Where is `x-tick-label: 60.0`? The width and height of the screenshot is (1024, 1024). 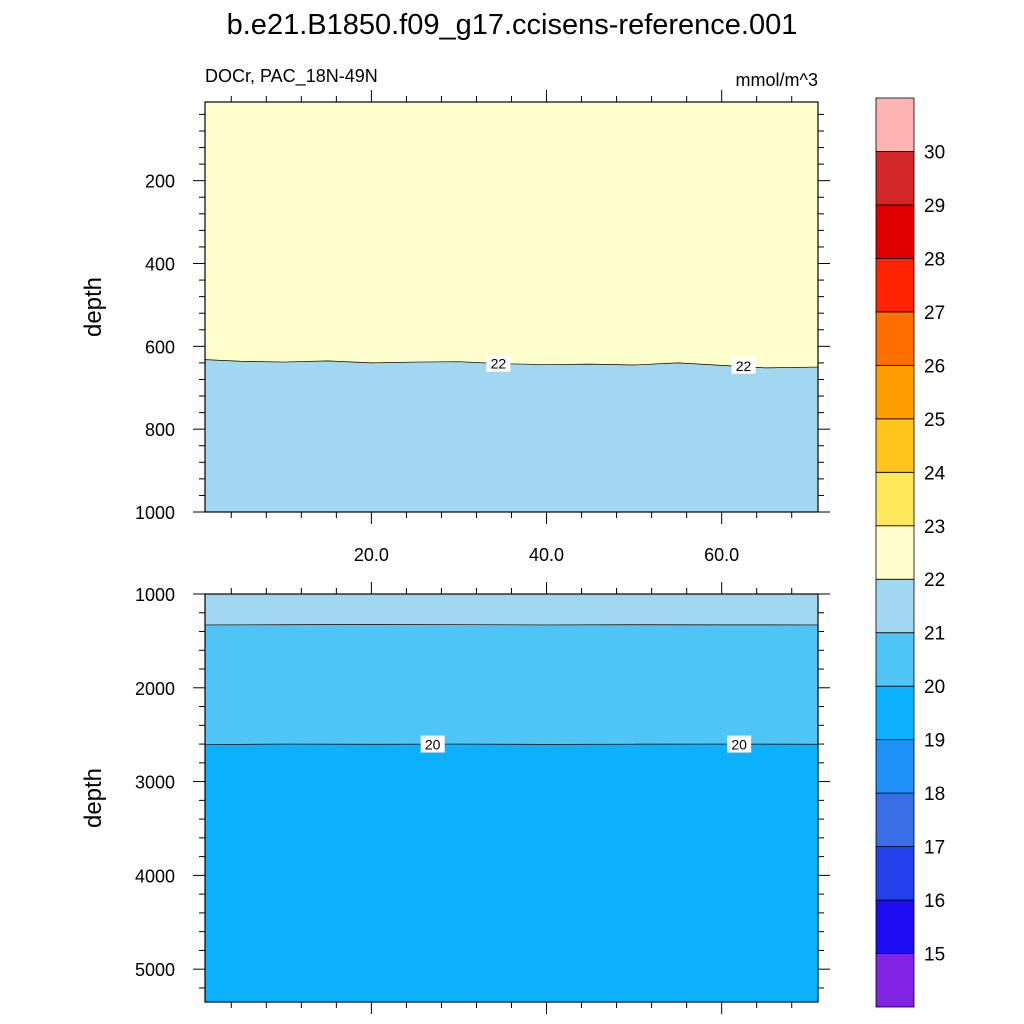
x-tick-label: 60.0 is located at coordinates (721, 555).